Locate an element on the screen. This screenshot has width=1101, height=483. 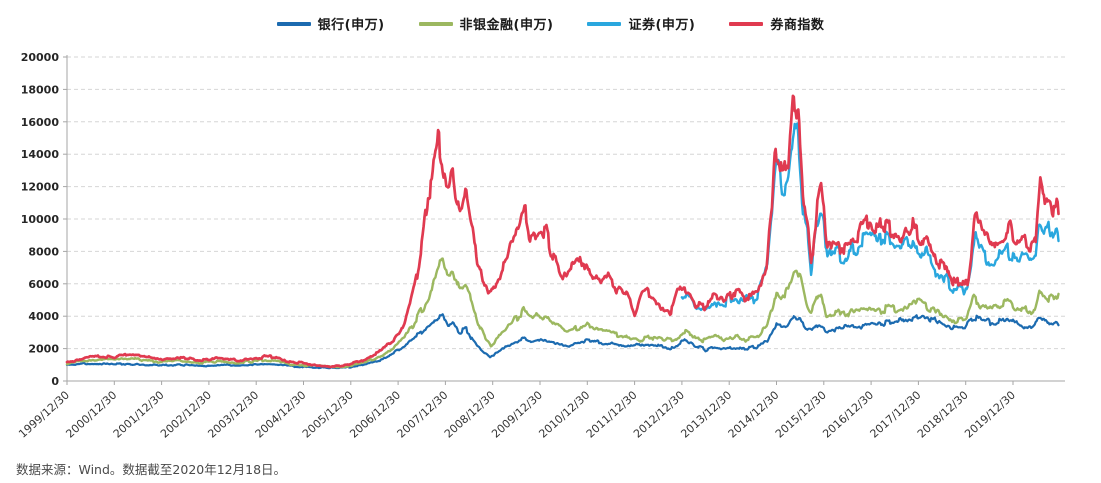
legend: 银行(申万) 非银金融(申万) 证券(申万) 券商指数 is located at coordinates (550, 23).